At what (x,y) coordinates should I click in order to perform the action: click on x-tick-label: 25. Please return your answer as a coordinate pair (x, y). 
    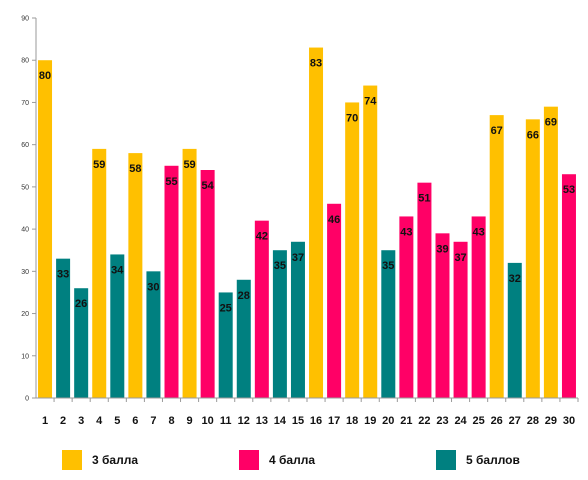
    Looking at the image, I should click on (479, 421).